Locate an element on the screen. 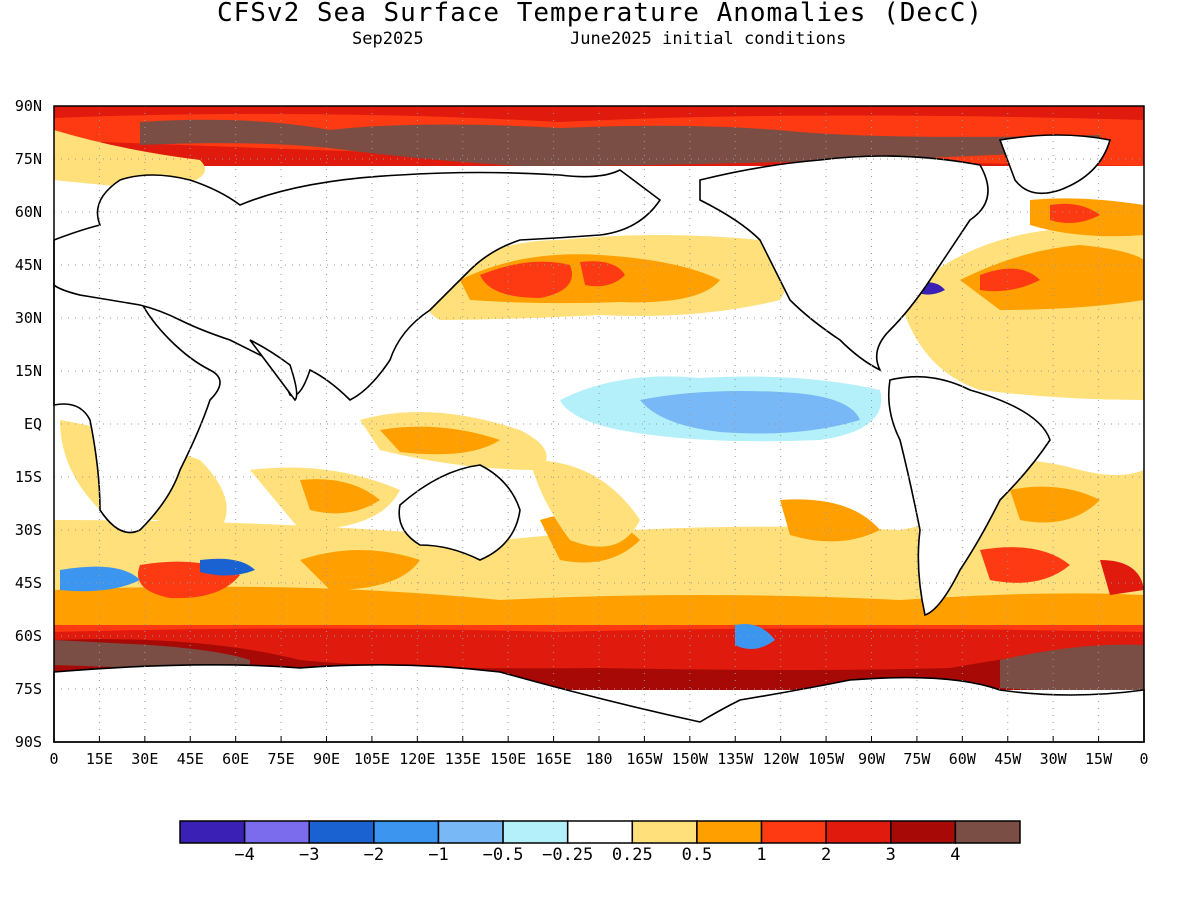 This screenshot has width=1200, height=900. lon-tick-label: 75W is located at coordinates (917, 759).